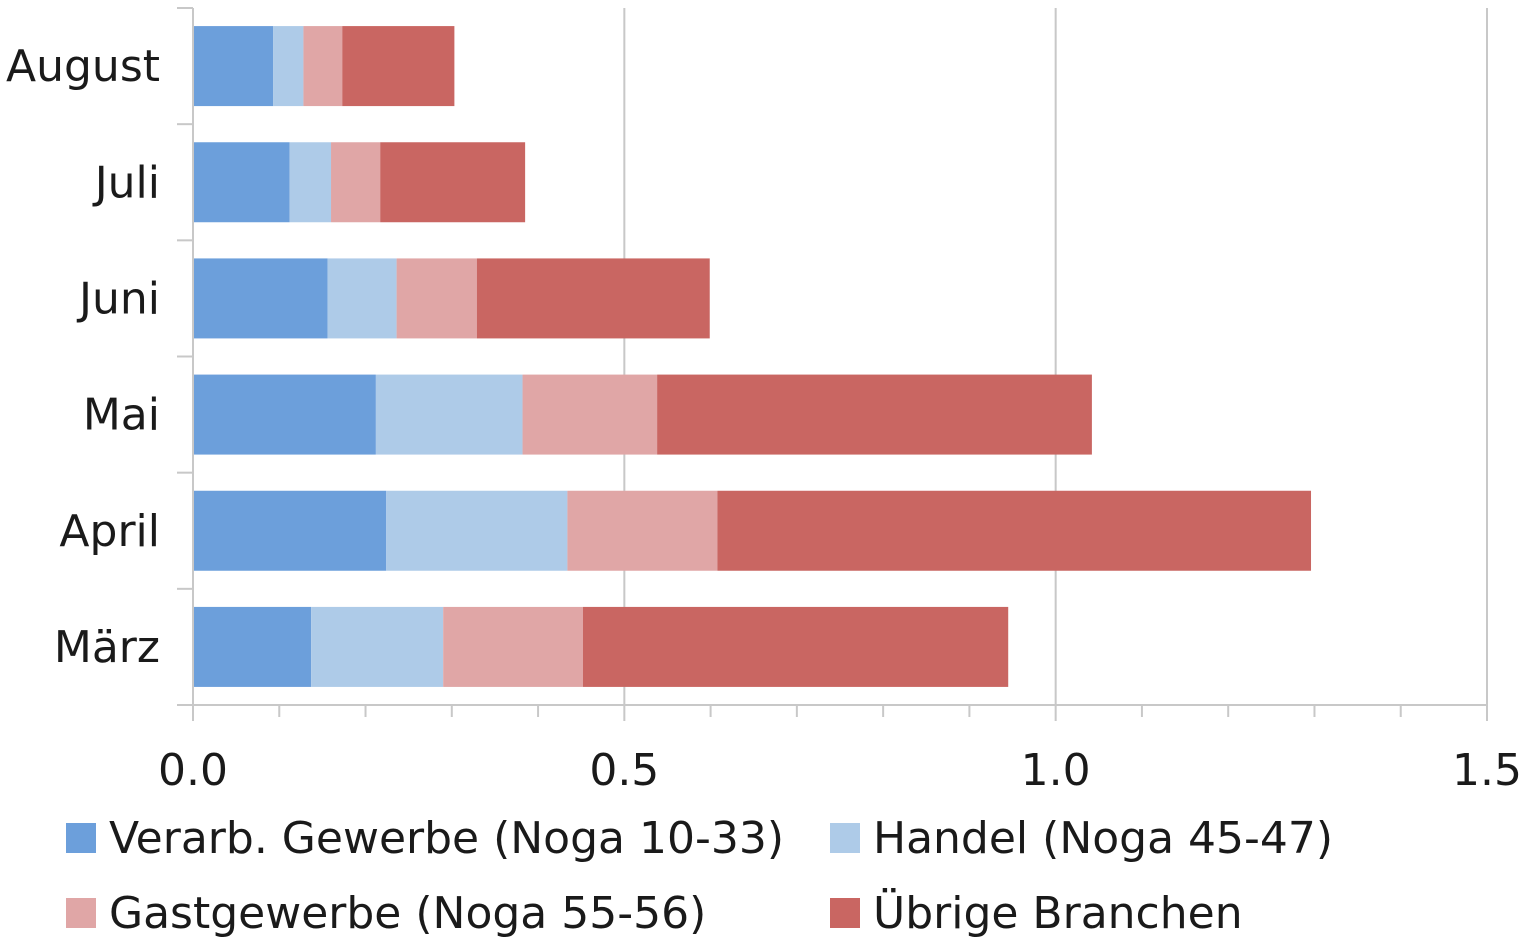 The height and width of the screenshot is (939, 1527). Describe the element at coordinates (126, 182) in the screenshot. I see `category-label: Juli` at that location.